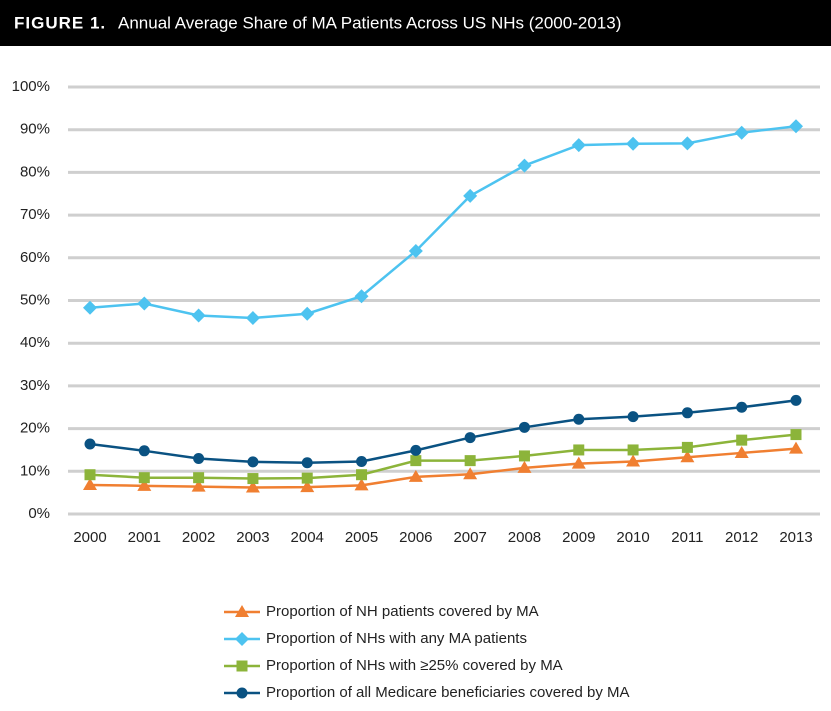 This screenshot has height=711, width=831. I want to click on header-bar, so click(415, 23).